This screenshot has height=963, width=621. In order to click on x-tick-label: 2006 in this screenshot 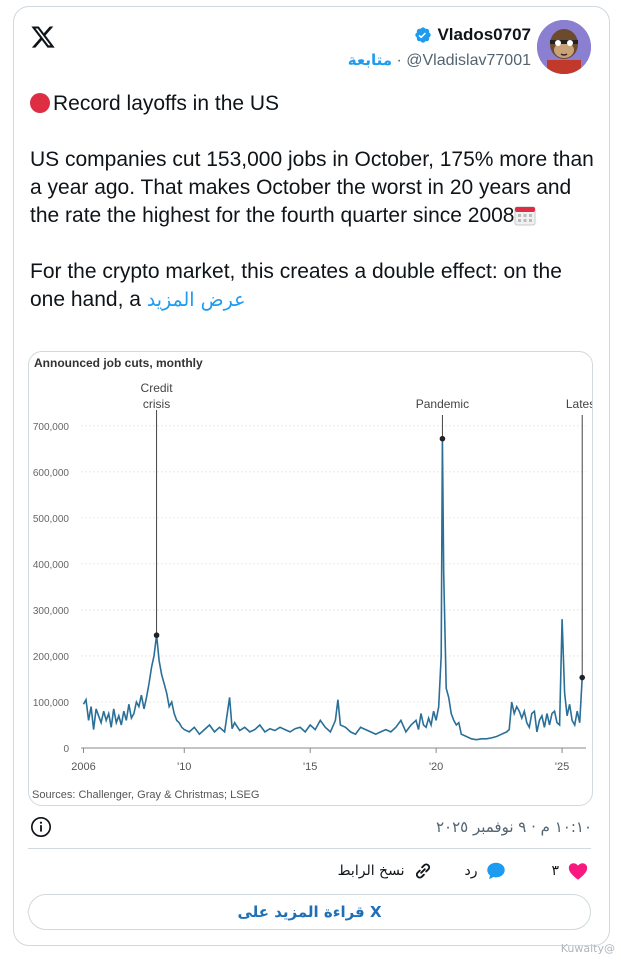, I will do `click(83, 767)`.